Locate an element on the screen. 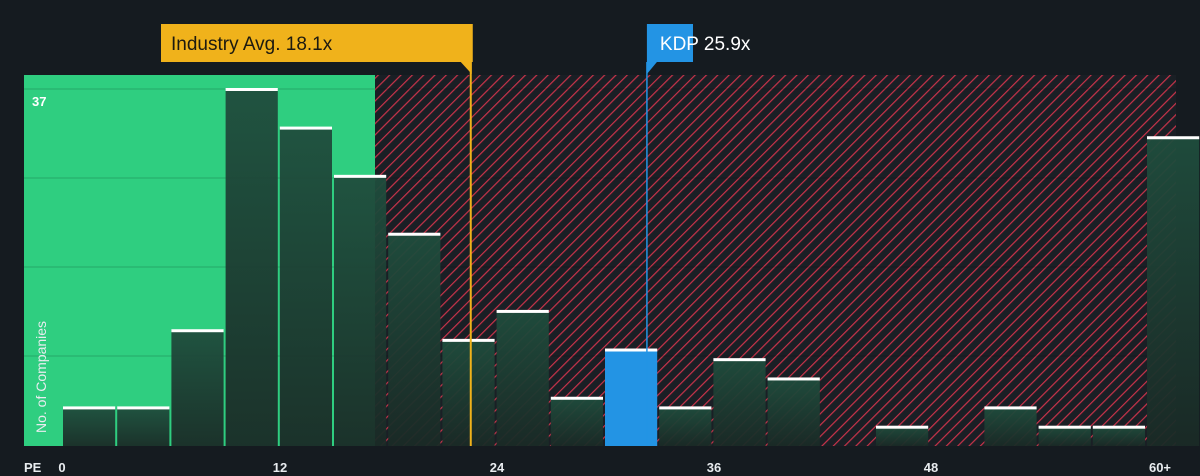  company-bar is located at coordinates (631, 397).